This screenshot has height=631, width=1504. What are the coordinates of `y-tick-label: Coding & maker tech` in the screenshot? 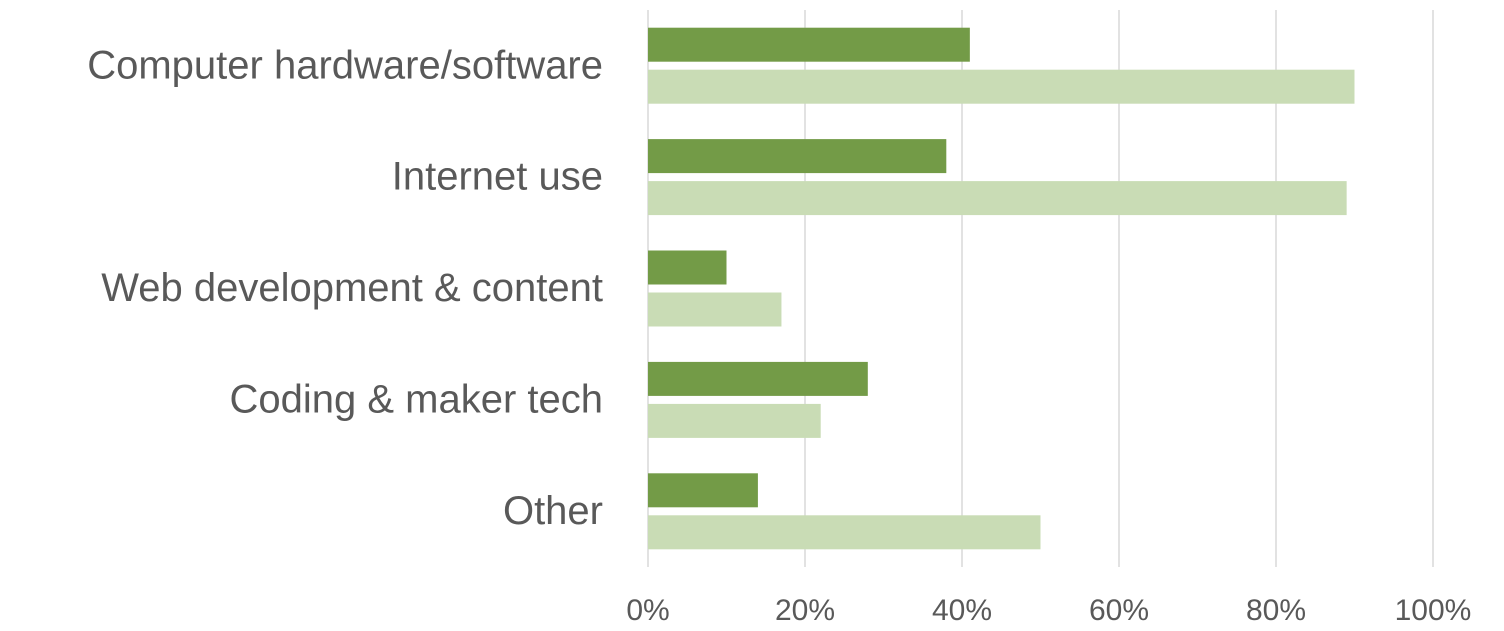 It's located at (416, 399).